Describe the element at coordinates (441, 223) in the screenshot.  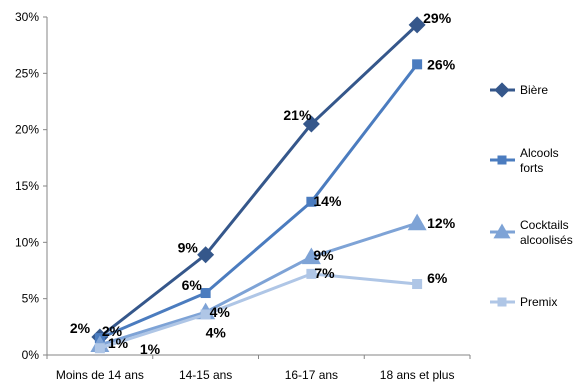
I see `data-label: 12%` at that location.